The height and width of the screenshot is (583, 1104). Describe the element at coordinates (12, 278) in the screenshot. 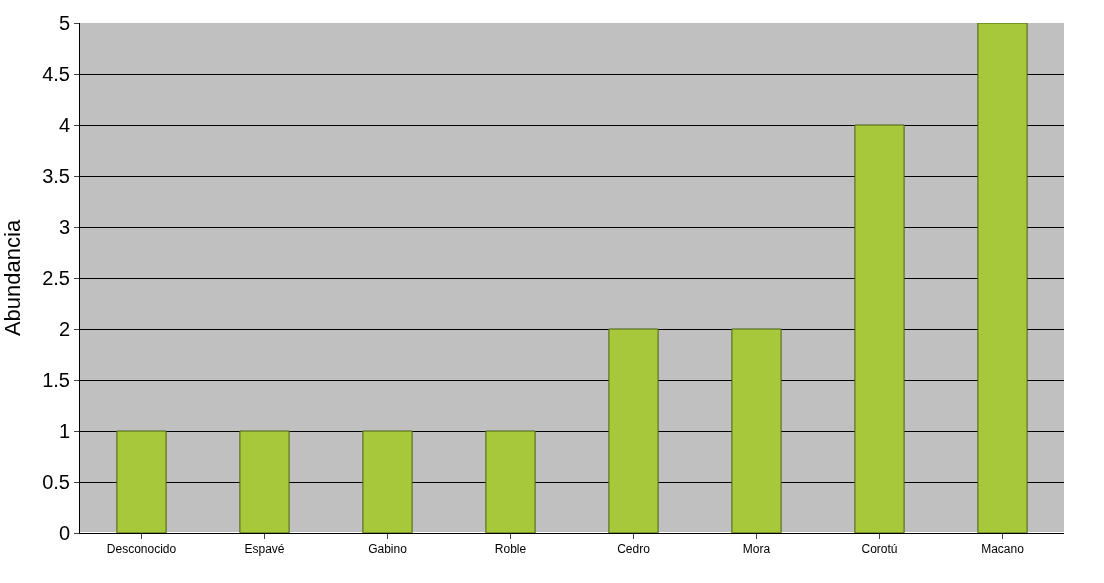

I see `y-axis-title: Abundancia` at that location.